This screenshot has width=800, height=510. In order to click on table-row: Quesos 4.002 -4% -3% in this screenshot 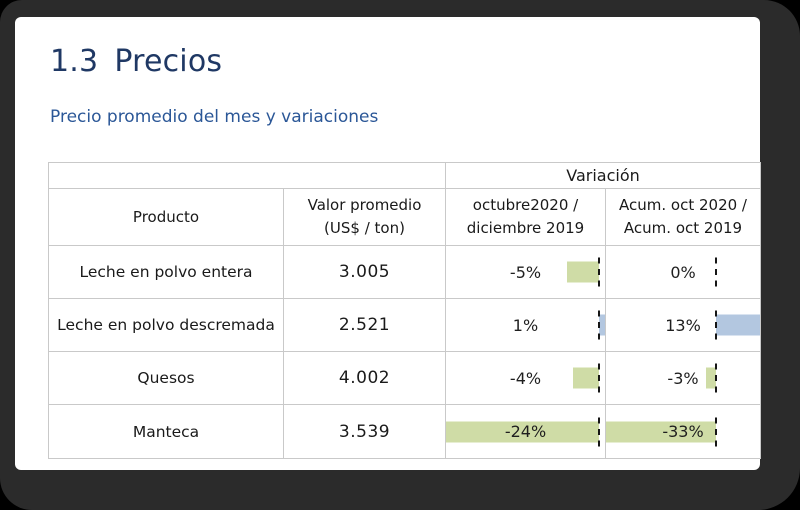, I will do `click(405, 378)`.